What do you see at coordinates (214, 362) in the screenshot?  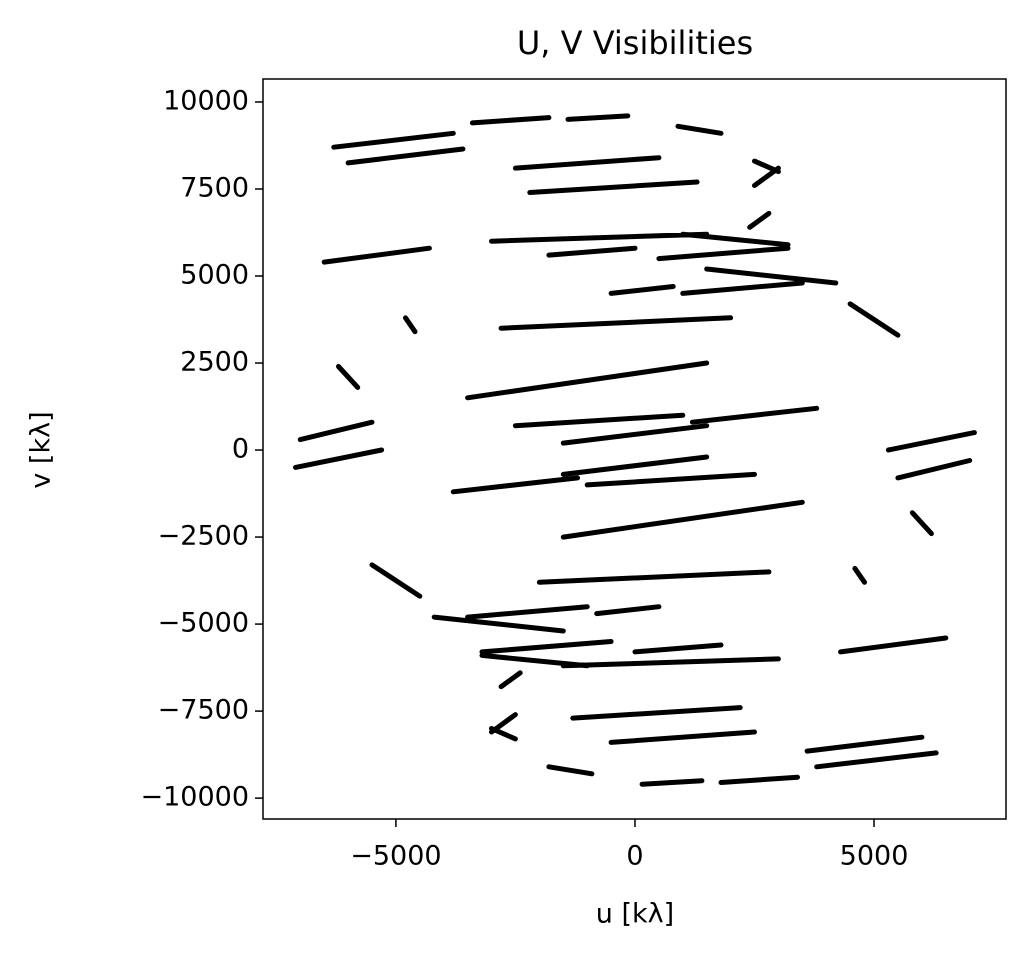 I see `y-tick-label: 2500` at bounding box center [214, 362].